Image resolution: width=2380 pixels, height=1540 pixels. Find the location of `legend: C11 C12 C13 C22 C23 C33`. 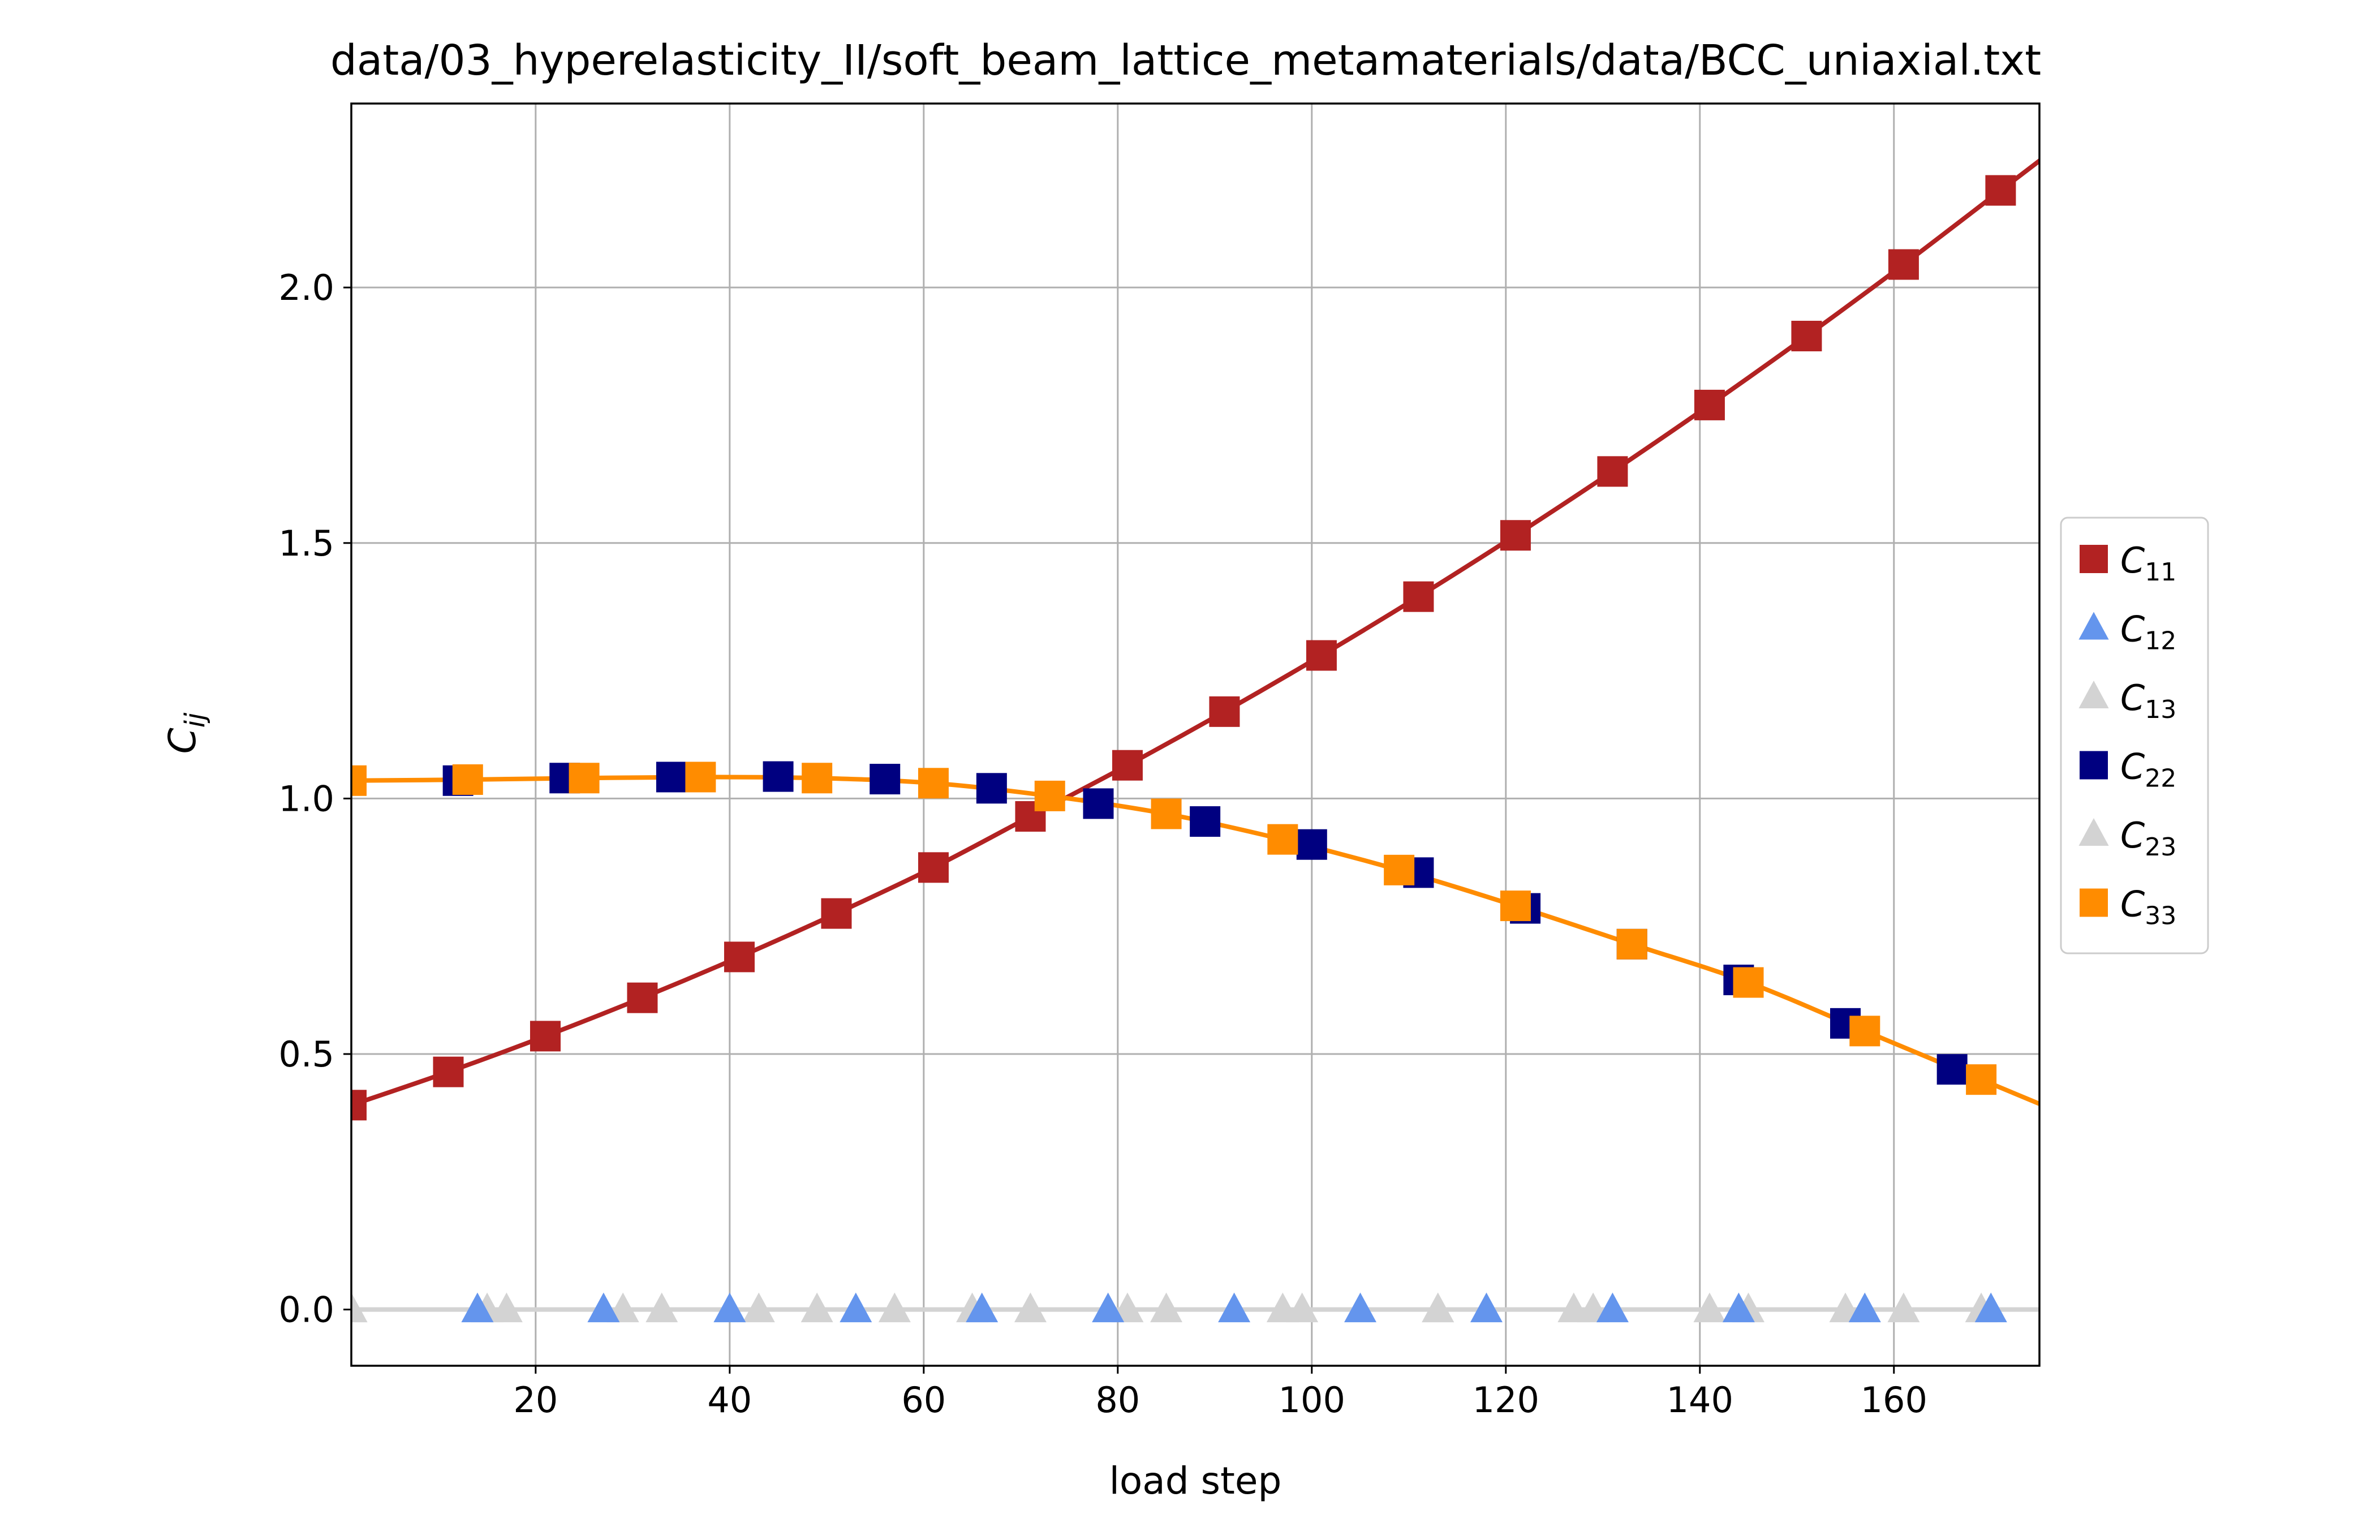

legend: C11 C12 C13 C22 C23 C33 is located at coordinates (2135, 736).